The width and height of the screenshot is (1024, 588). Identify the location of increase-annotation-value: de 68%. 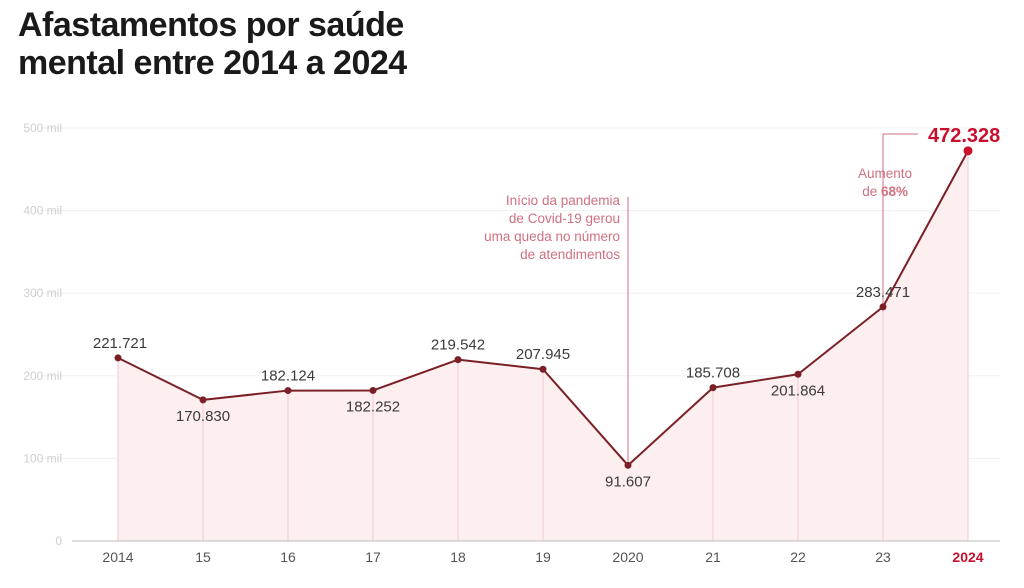
(885, 191).